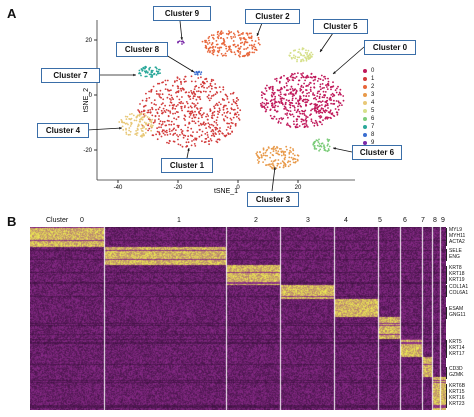  What do you see at coordinates (88, 41) in the screenshot?
I see `y-tick-label: 20` at bounding box center [88, 41].